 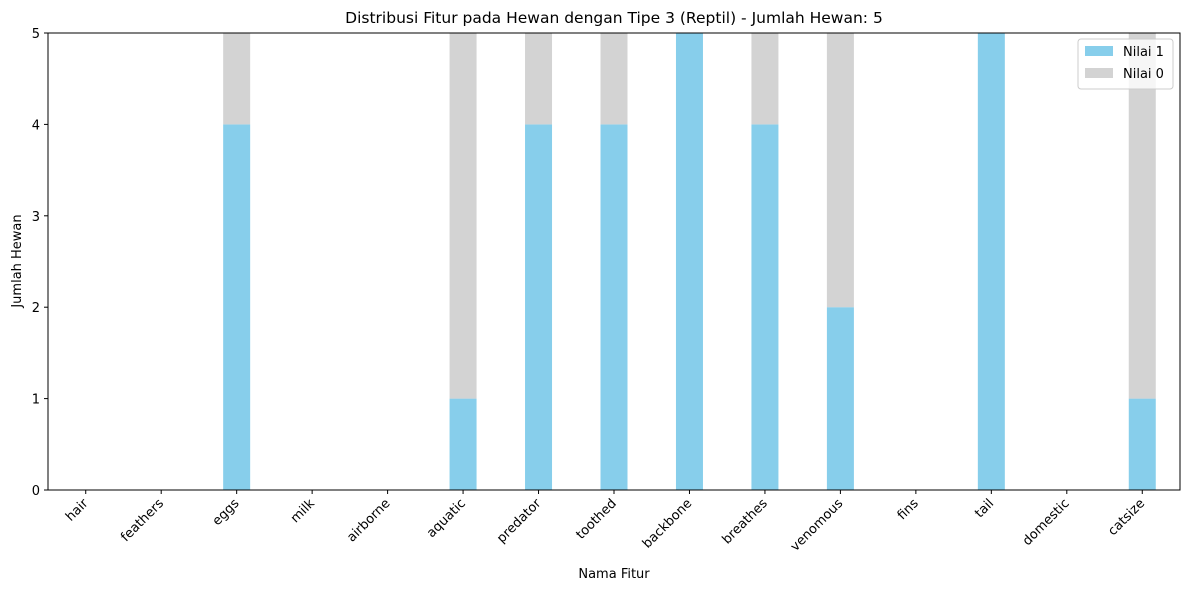 I want to click on legend-label: Nilai 1, so click(x=1143, y=52).